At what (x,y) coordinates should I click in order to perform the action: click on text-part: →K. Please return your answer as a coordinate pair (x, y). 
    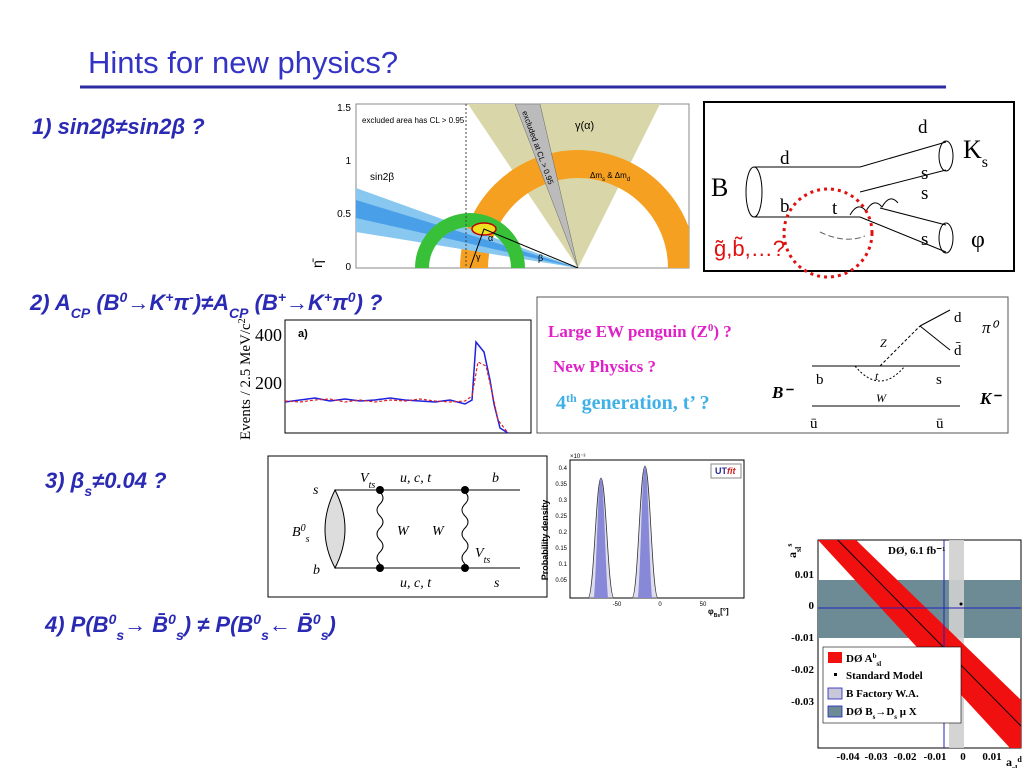
    Looking at the image, I should click on (306, 302).